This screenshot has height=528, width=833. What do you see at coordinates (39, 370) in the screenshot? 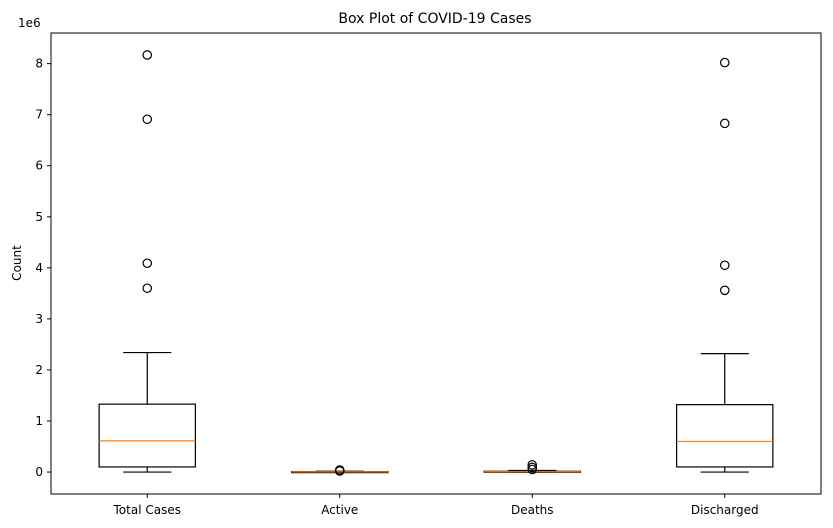
I see `y-tick-label: 2` at bounding box center [39, 370].